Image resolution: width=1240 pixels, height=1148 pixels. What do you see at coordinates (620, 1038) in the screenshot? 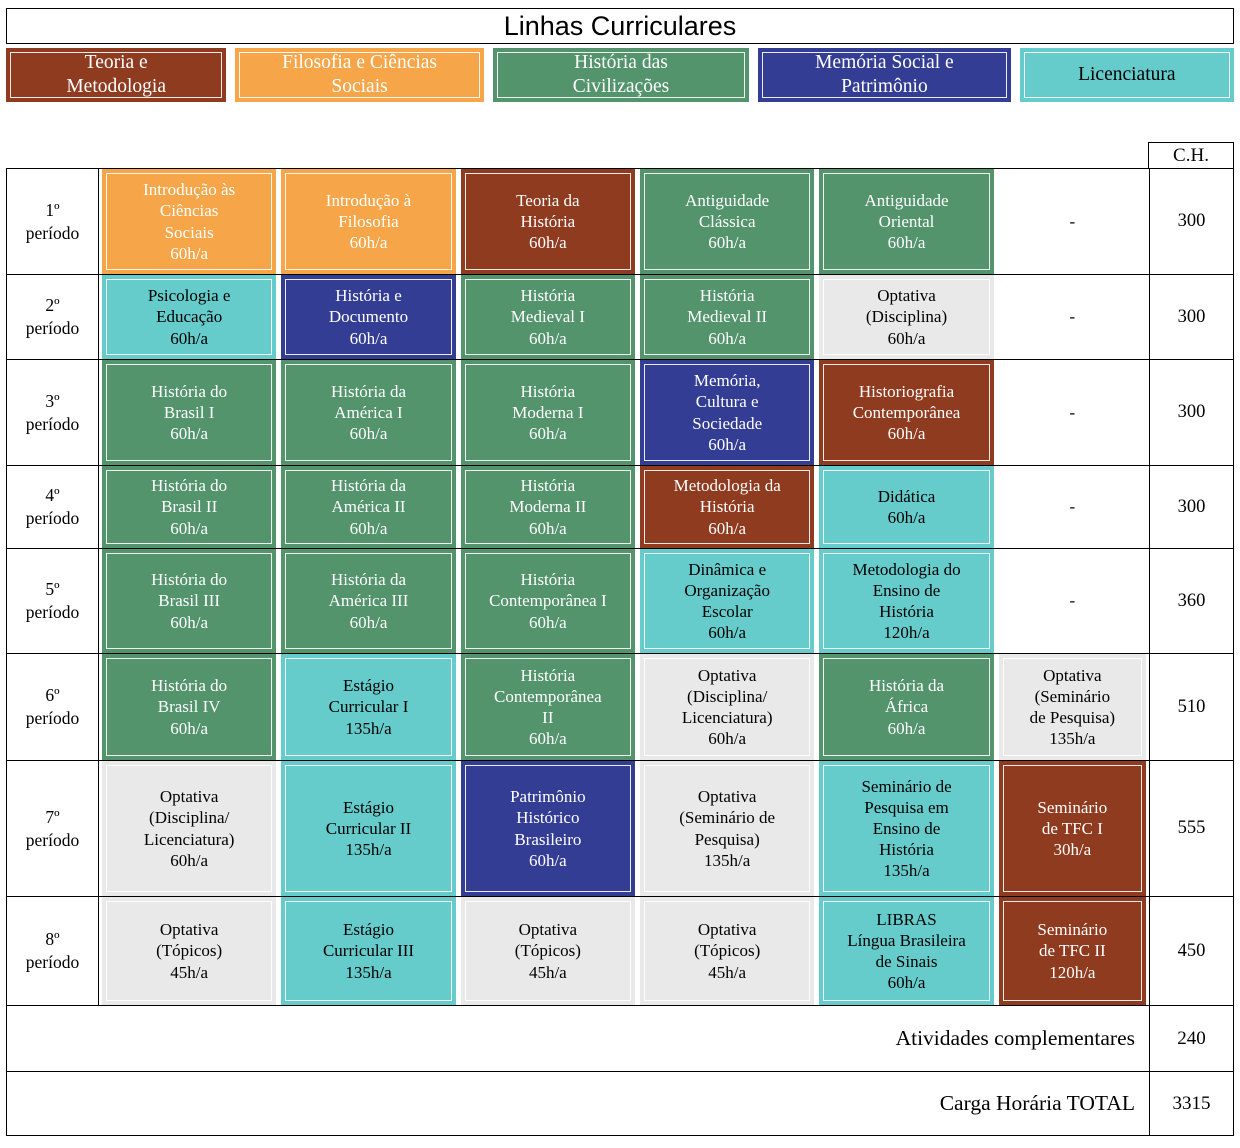
I see `footer-row: Atividades complementares 240` at bounding box center [620, 1038].